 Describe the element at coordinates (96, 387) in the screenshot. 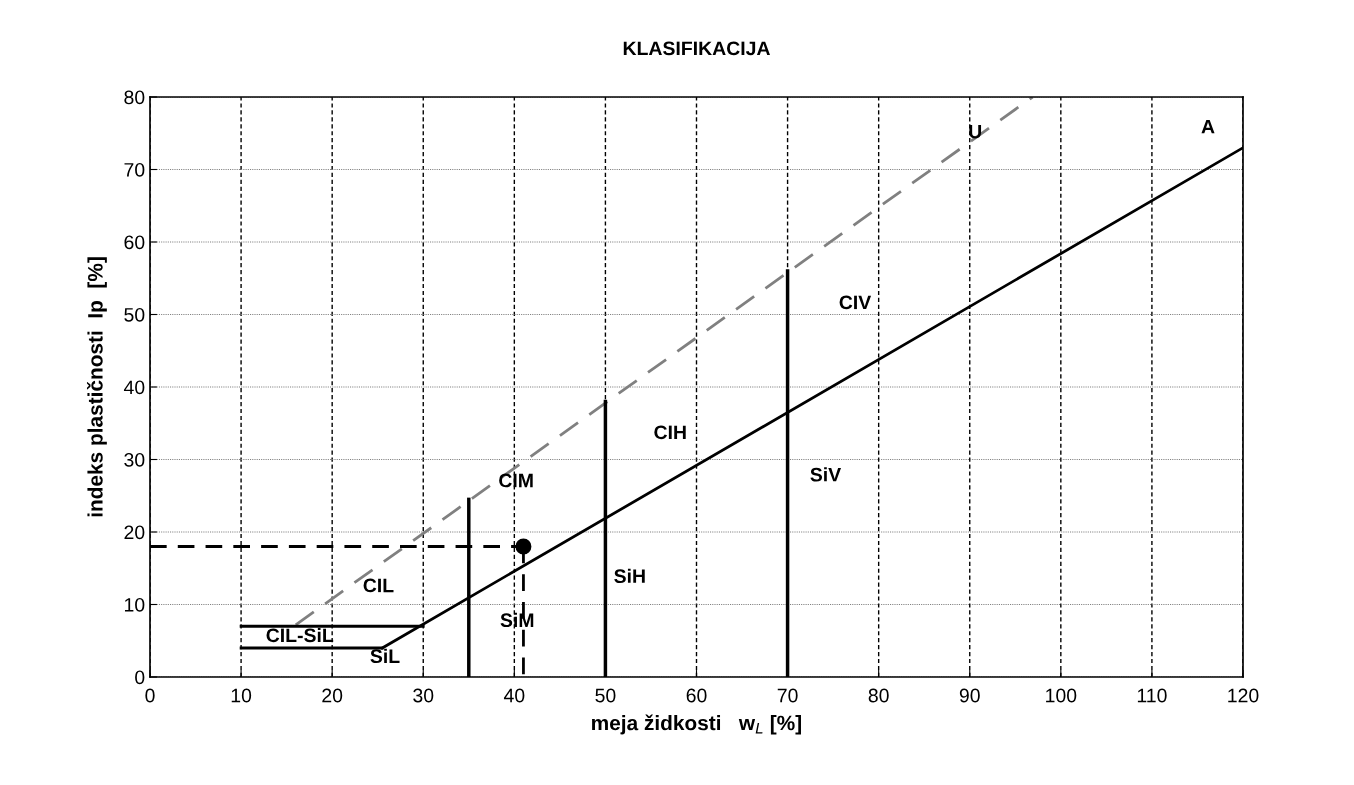

I see `y-axis-title: indeks plastičnosti Ip [%]` at that location.